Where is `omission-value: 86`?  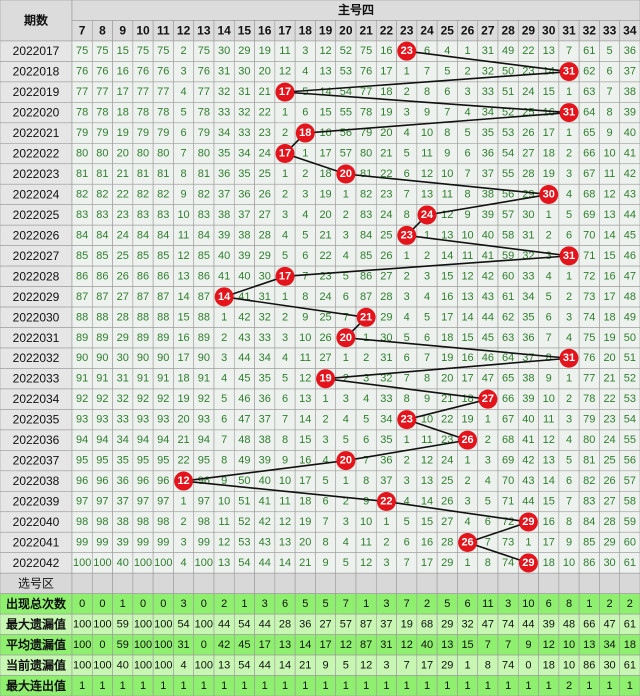 omission-value: 86 is located at coordinates (82, 276).